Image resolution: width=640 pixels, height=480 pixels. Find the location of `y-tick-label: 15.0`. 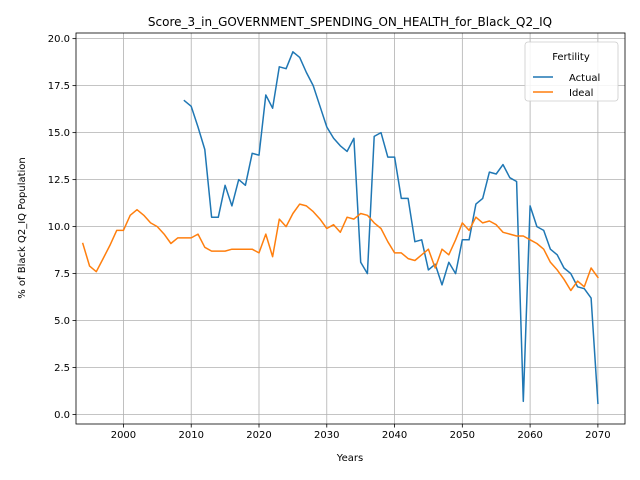

y-tick-label: 15.0 is located at coordinates (59, 133).